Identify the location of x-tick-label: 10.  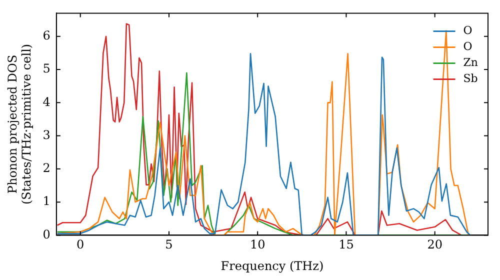
(258, 245).